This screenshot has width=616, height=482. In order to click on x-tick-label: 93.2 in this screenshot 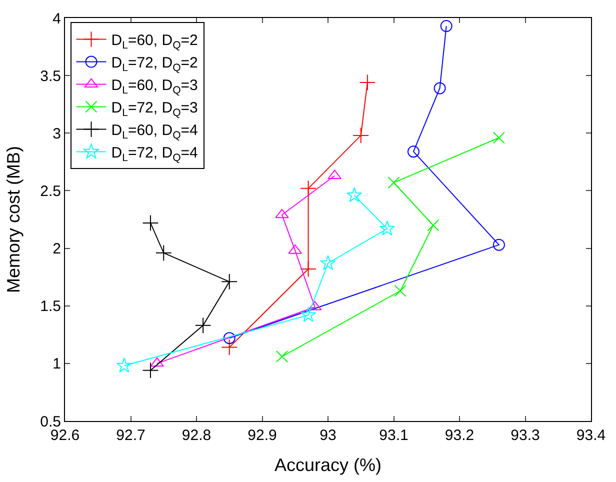, I will do `click(459, 435)`.